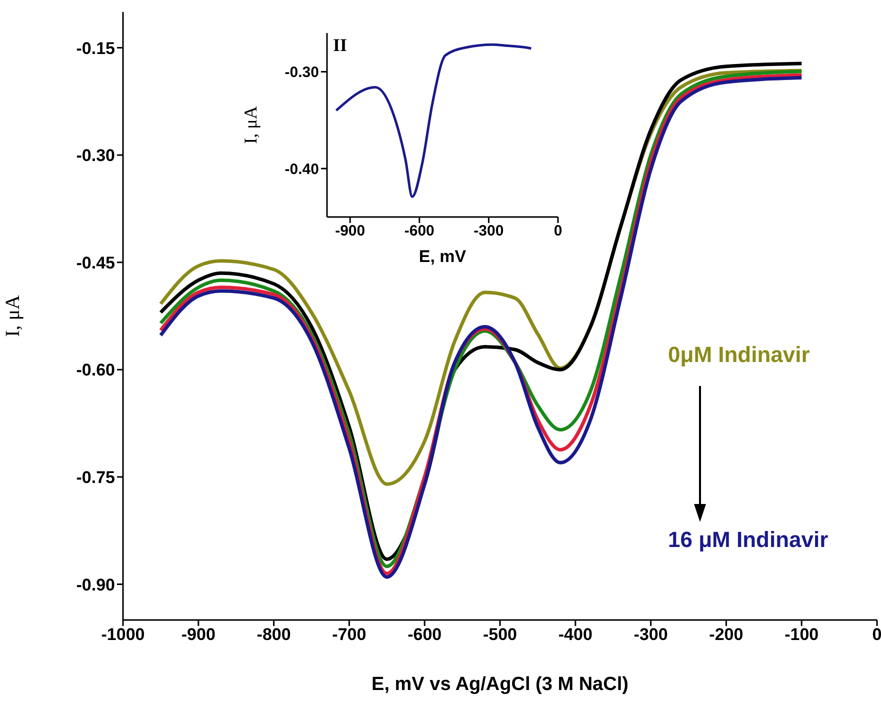 The image size is (881, 704). What do you see at coordinates (95, 48) in the screenshot?
I see `y-tick-label: -0.15` at bounding box center [95, 48].